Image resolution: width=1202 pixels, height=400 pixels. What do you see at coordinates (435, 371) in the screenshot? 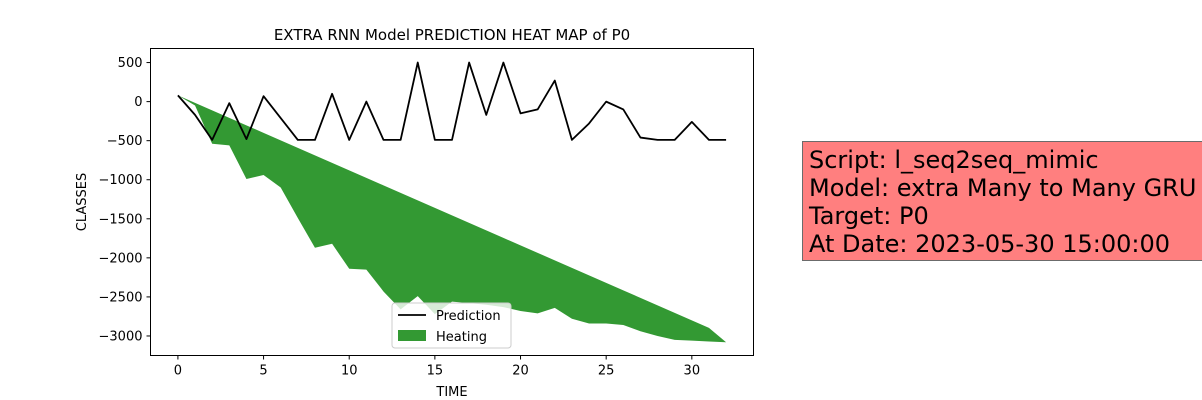
I see `x-tick-label: 15` at bounding box center [435, 371].